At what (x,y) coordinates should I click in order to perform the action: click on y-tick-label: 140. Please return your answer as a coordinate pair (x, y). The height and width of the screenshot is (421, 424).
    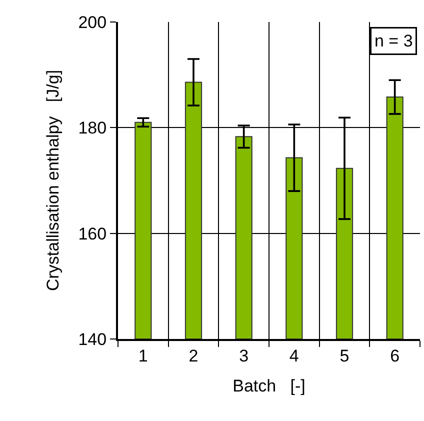
    Looking at the image, I should click on (92, 339).